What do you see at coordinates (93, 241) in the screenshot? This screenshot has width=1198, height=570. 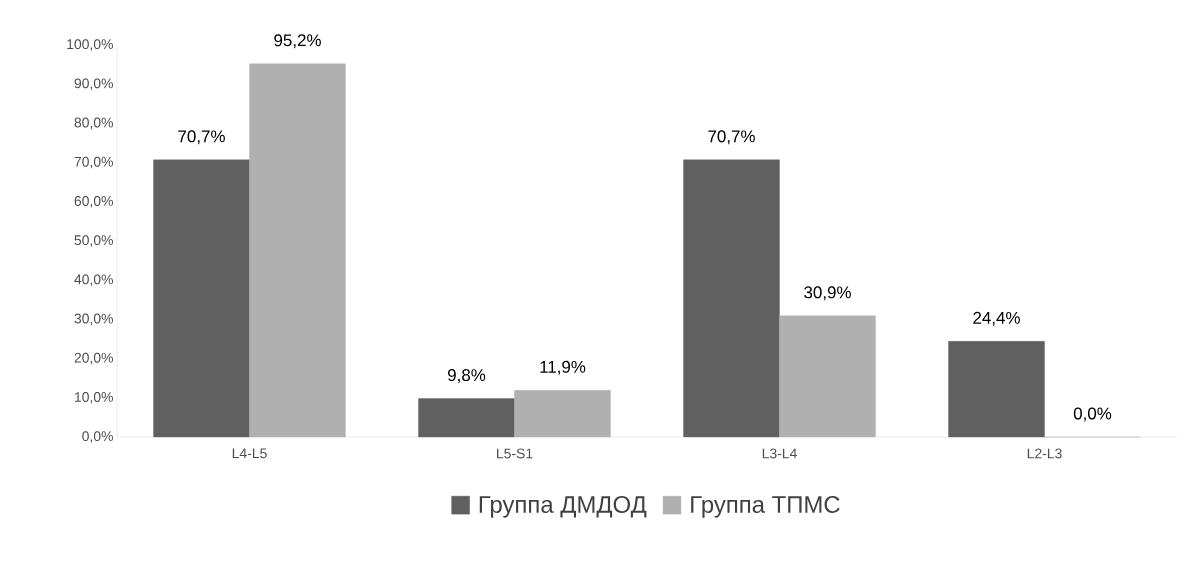 I see `y-tick-label: 50,0%` at bounding box center [93, 241].